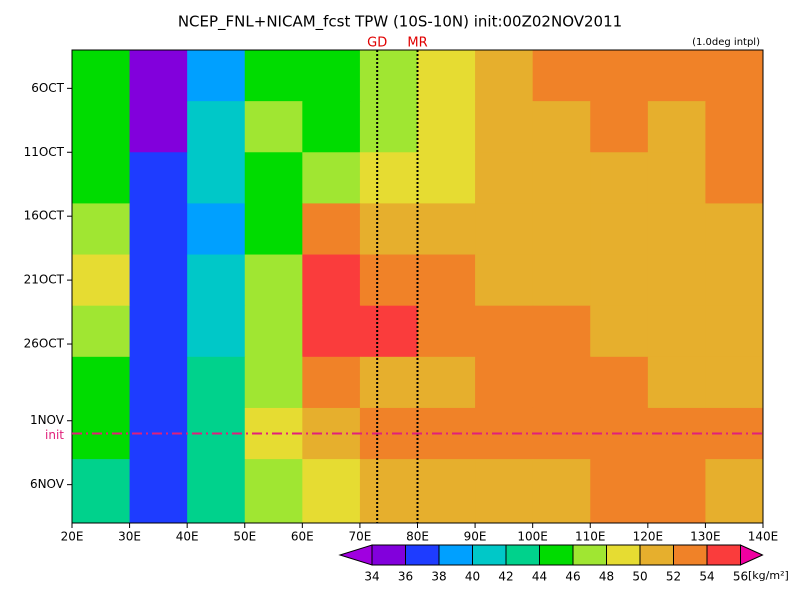 The width and height of the screenshot is (800, 600). I want to click on colorbar-label: 46, so click(572, 577).